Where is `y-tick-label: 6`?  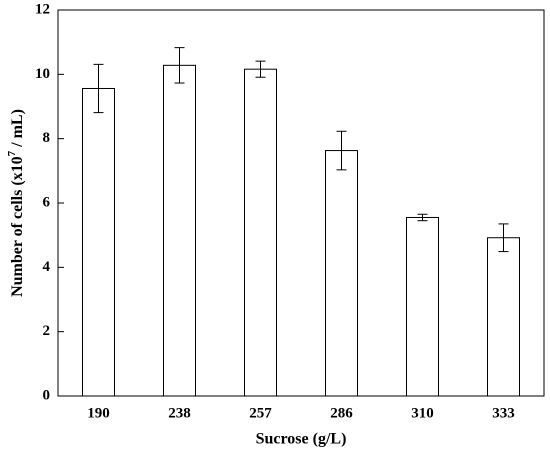 y-tick-label: 6 is located at coordinates (47, 202).